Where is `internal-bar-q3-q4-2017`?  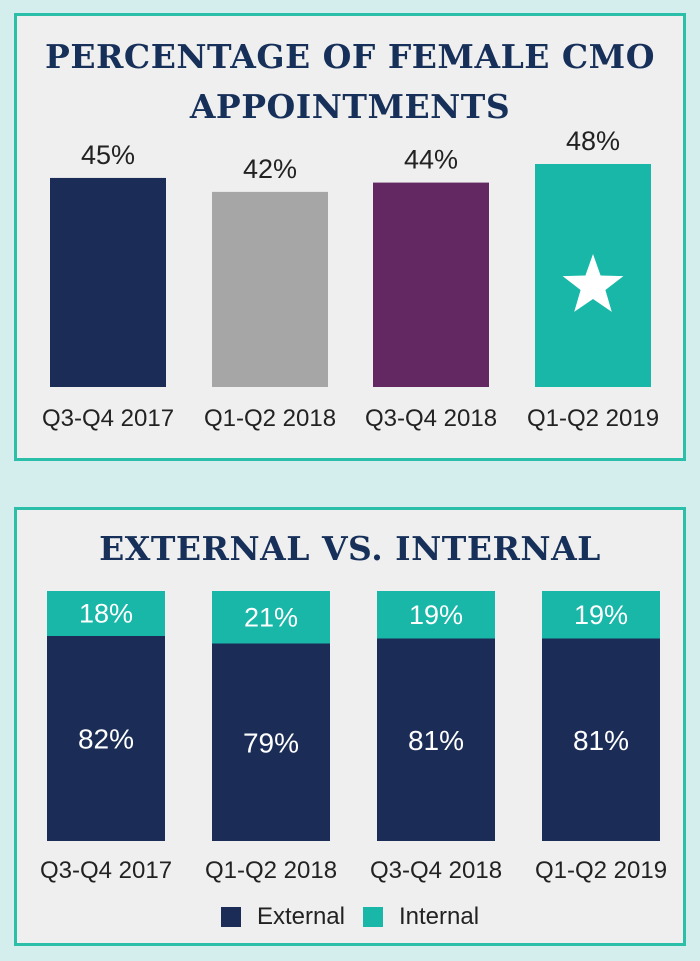 internal-bar-q3-q4-2017 is located at coordinates (106, 613).